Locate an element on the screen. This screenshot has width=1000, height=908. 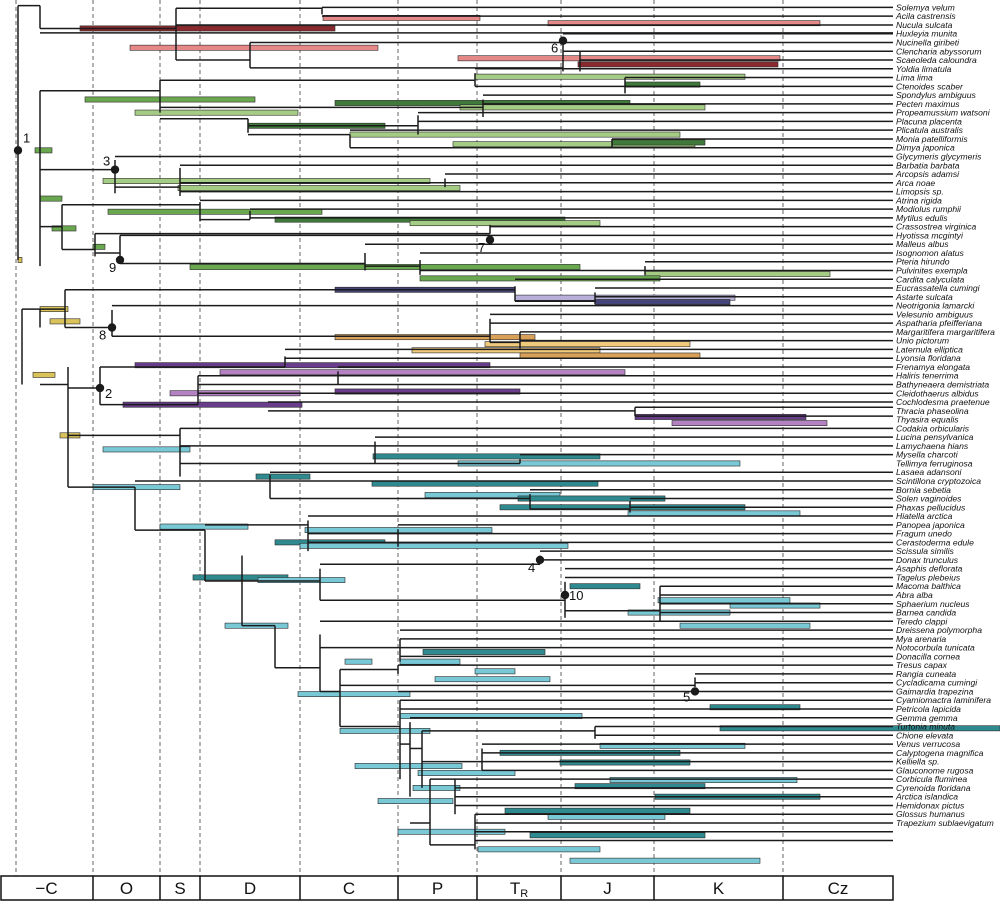
taxon-label: Dreissena polymorpha is located at coordinates (939, 630).